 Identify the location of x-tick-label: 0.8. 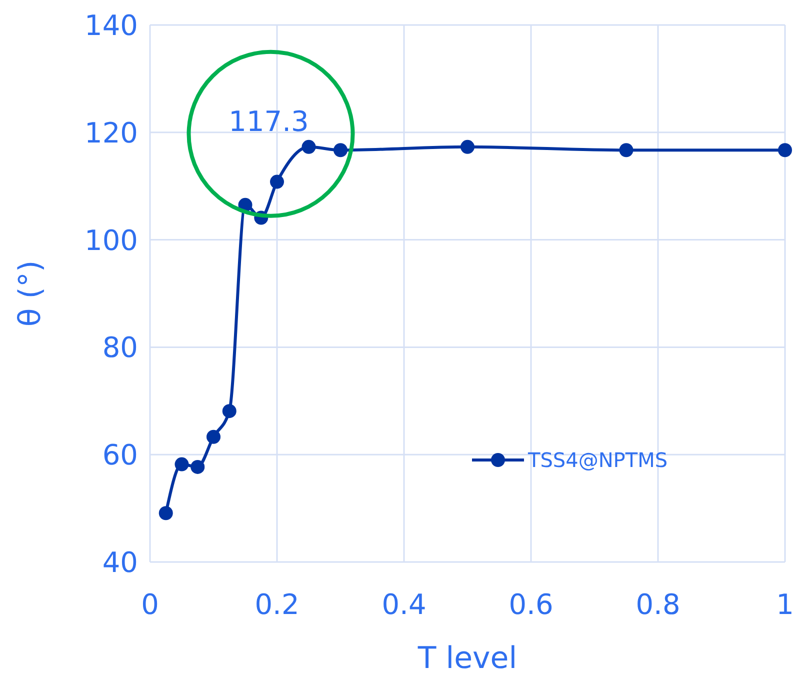
(658, 604).